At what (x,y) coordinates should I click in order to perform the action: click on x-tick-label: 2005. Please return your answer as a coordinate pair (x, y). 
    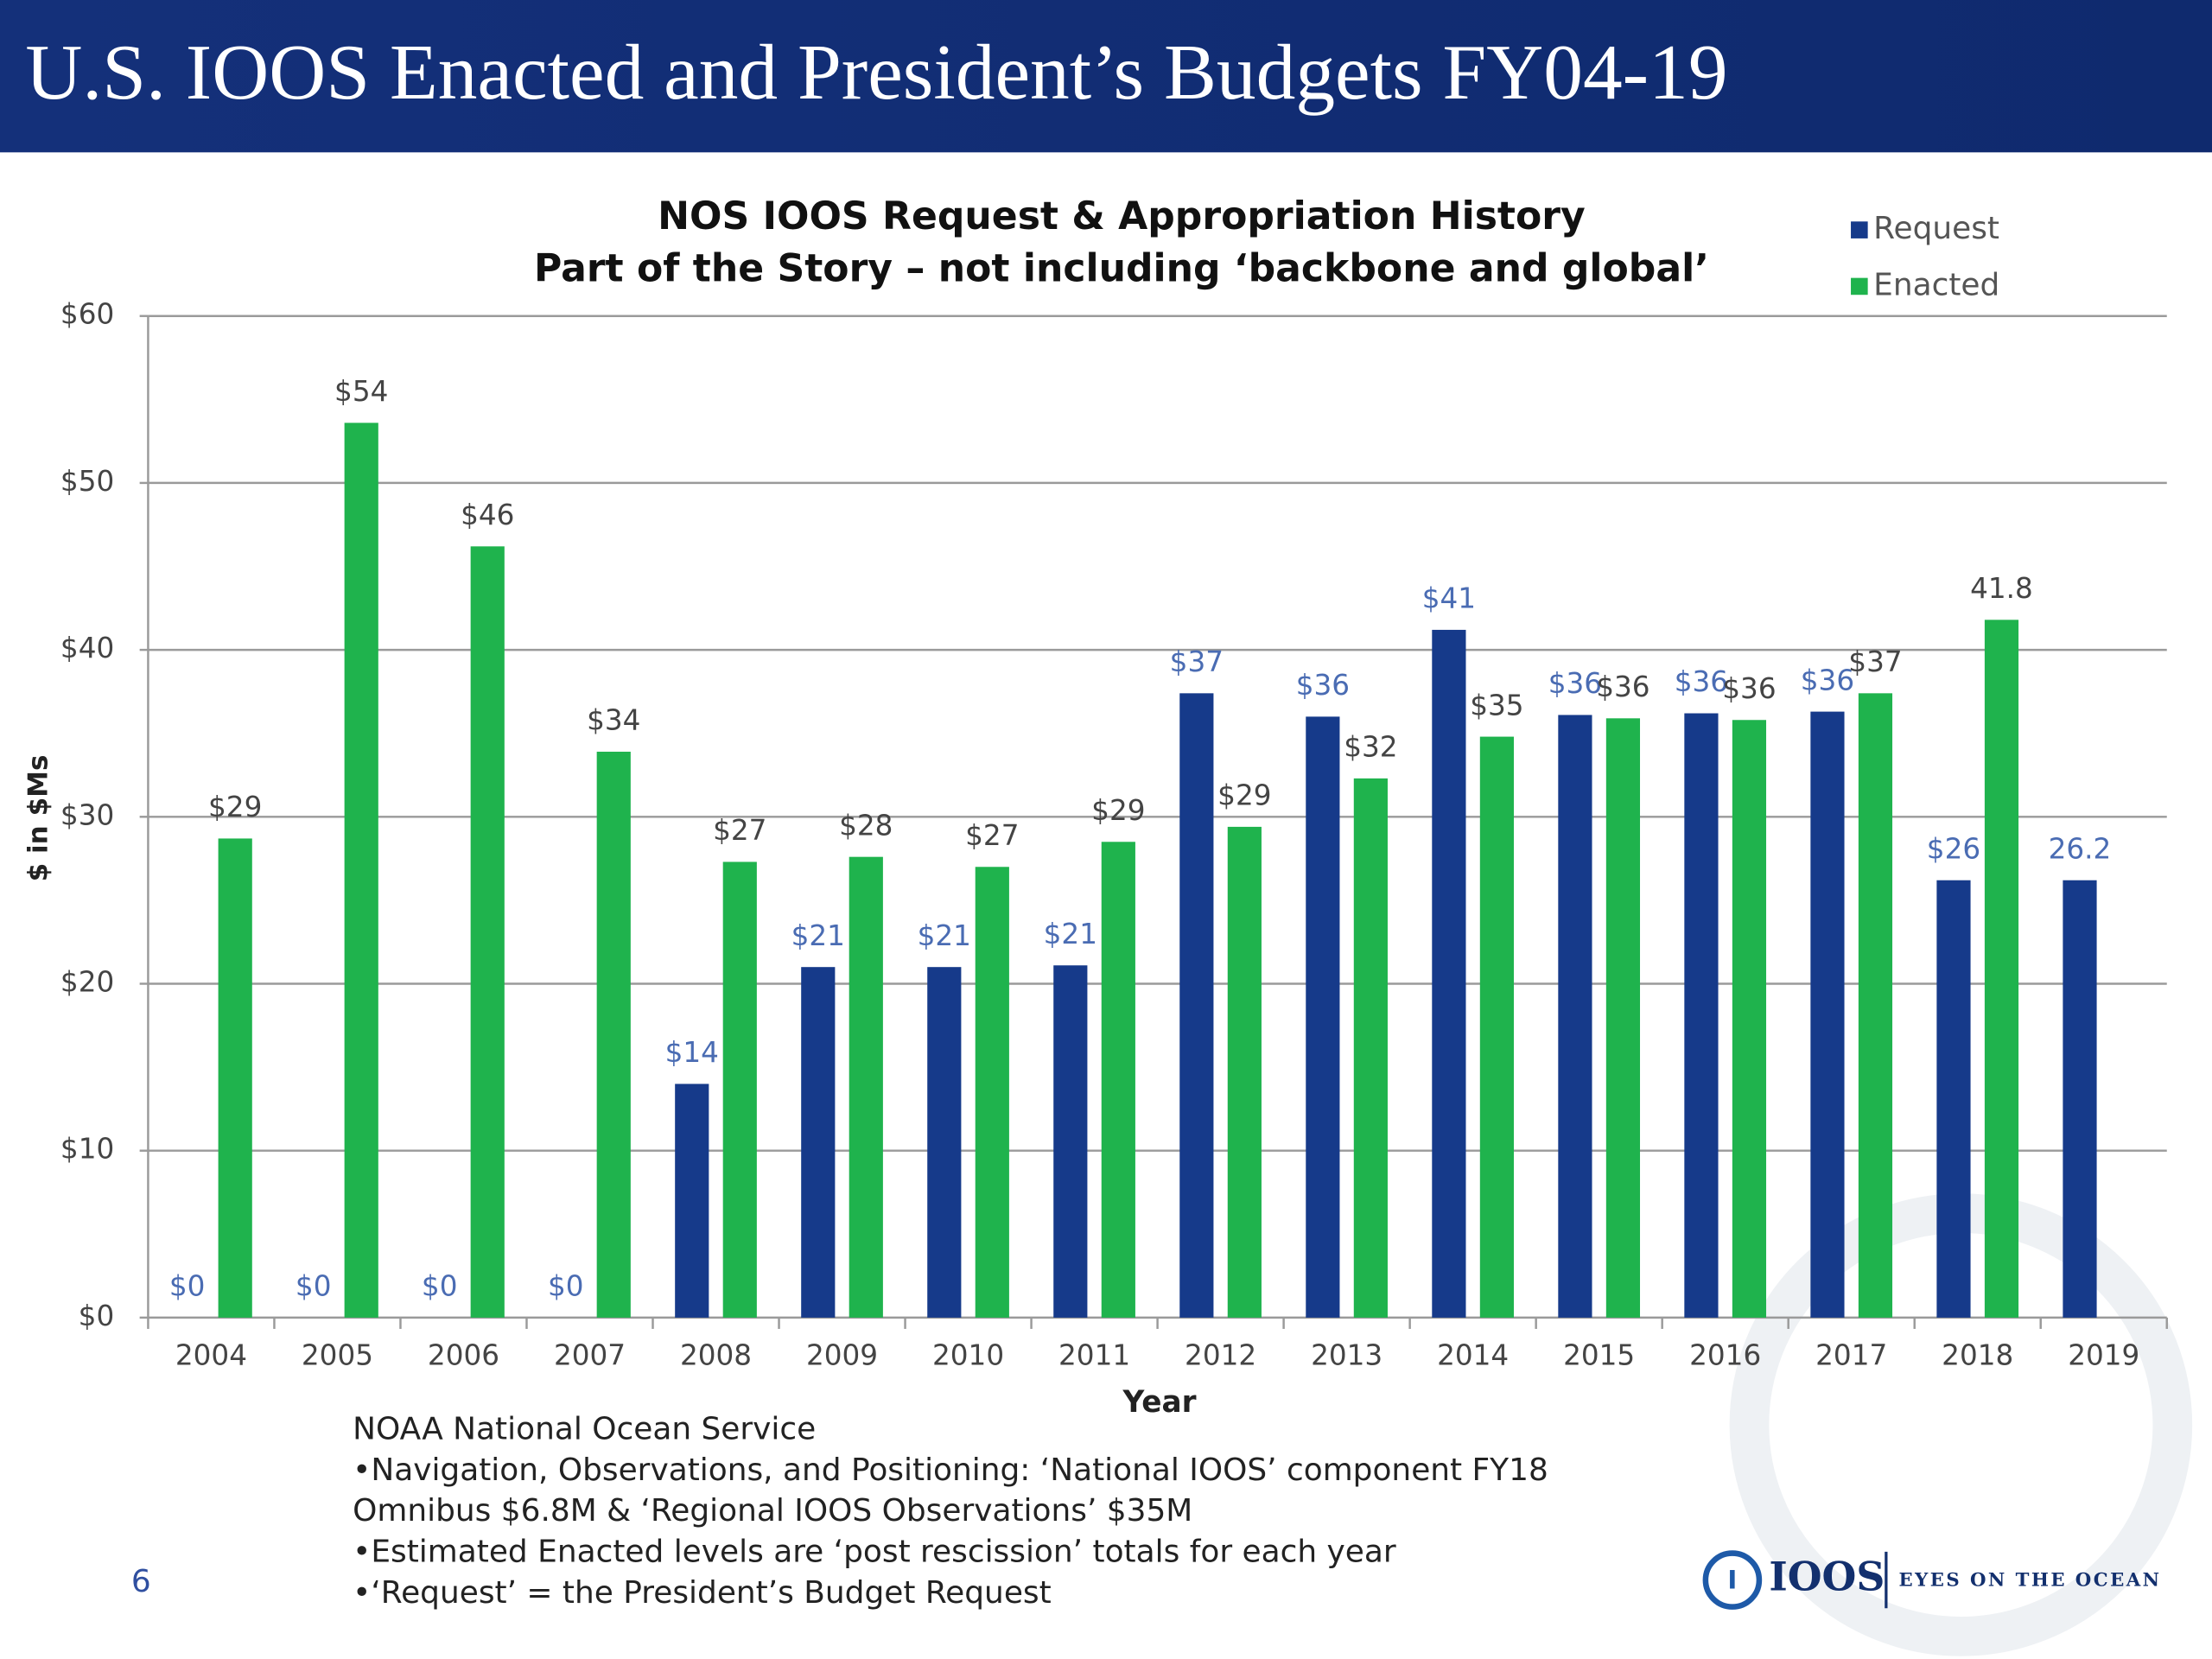
    Looking at the image, I should click on (337, 1355).